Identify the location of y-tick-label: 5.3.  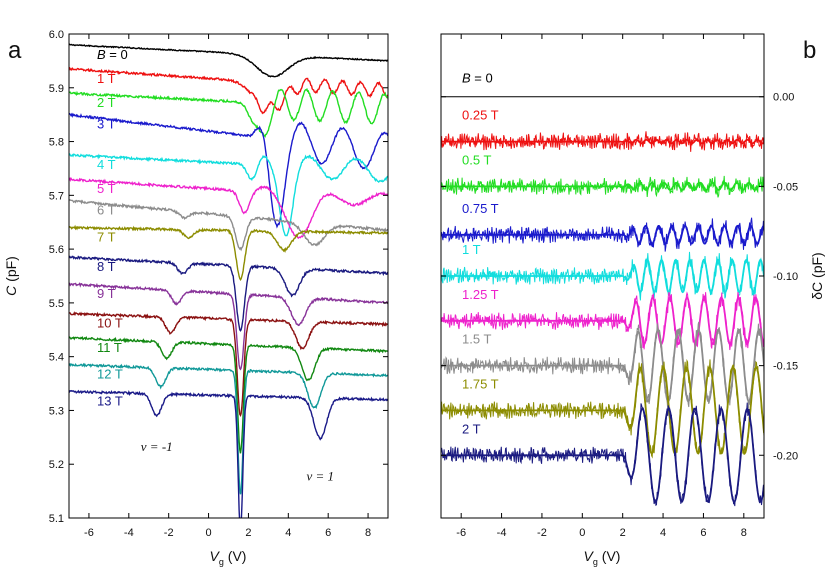
(56, 411).